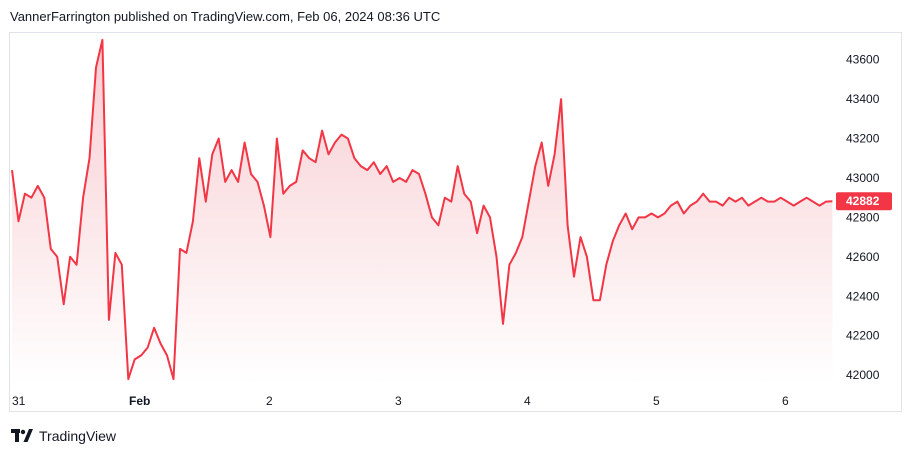 This screenshot has height=459, width=912. I want to click on x-tick-label: 4, so click(527, 401).